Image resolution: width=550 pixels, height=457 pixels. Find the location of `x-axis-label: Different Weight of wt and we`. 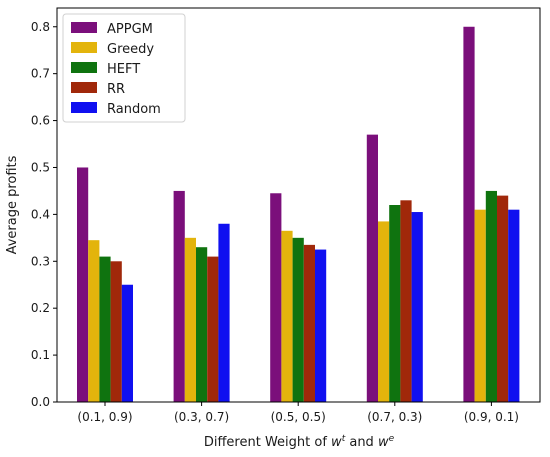

x-axis-label: Different Weight of wt and we is located at coordinates (299, 442).